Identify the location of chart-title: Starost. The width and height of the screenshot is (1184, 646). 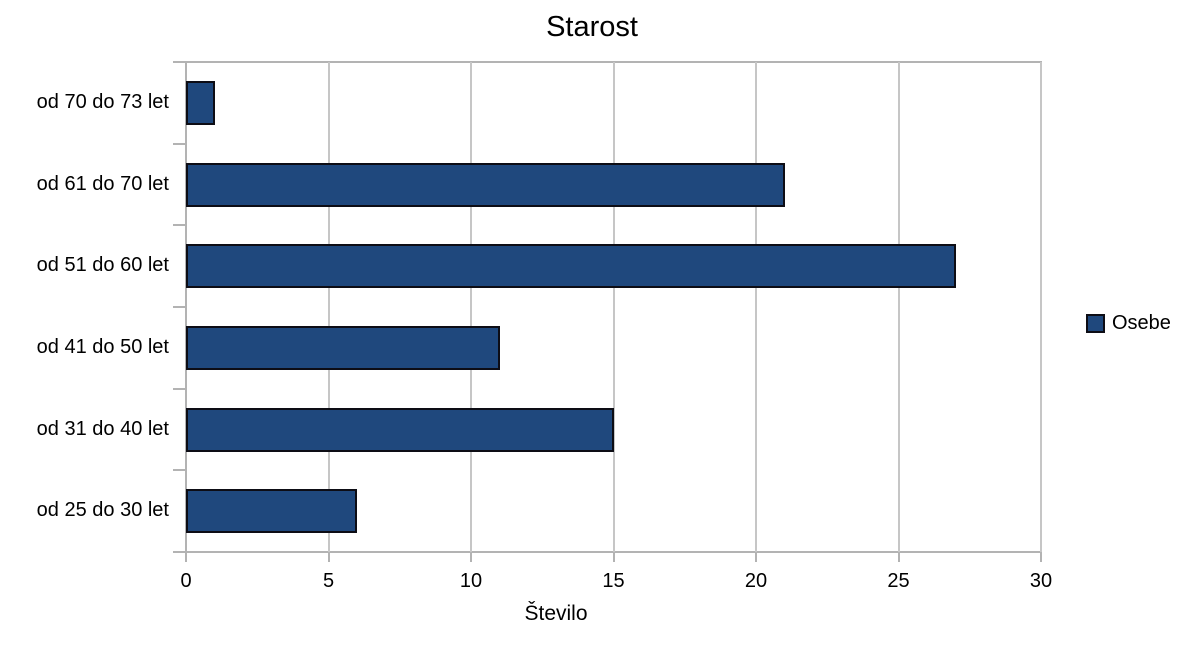
(592, 27).